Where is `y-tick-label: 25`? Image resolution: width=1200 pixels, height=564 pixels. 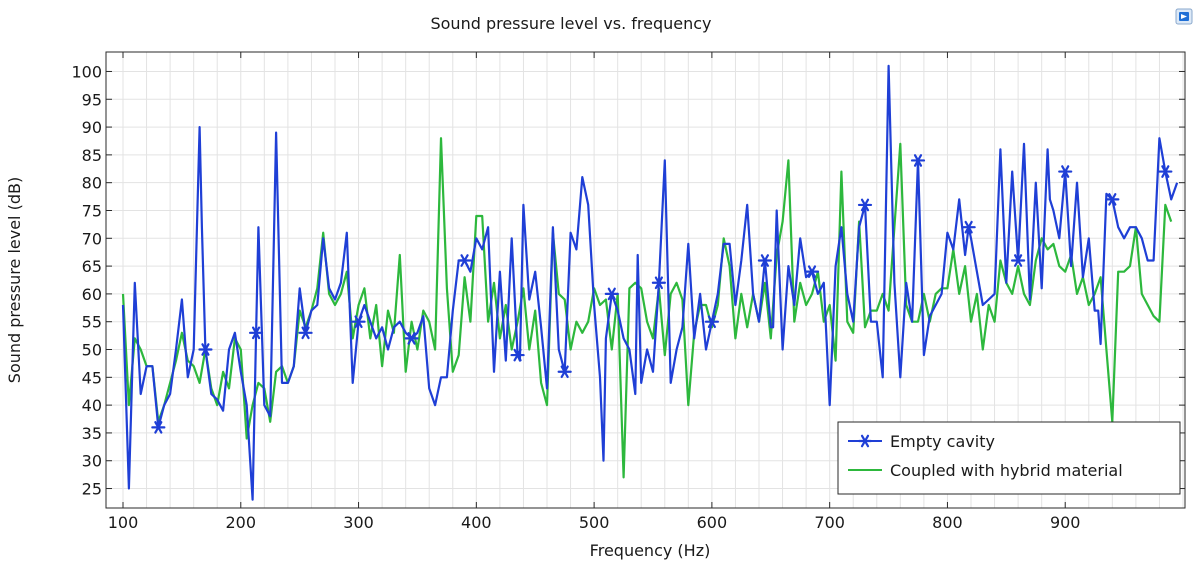 y-tick-label: 25 is located at coordinates (92, 489).